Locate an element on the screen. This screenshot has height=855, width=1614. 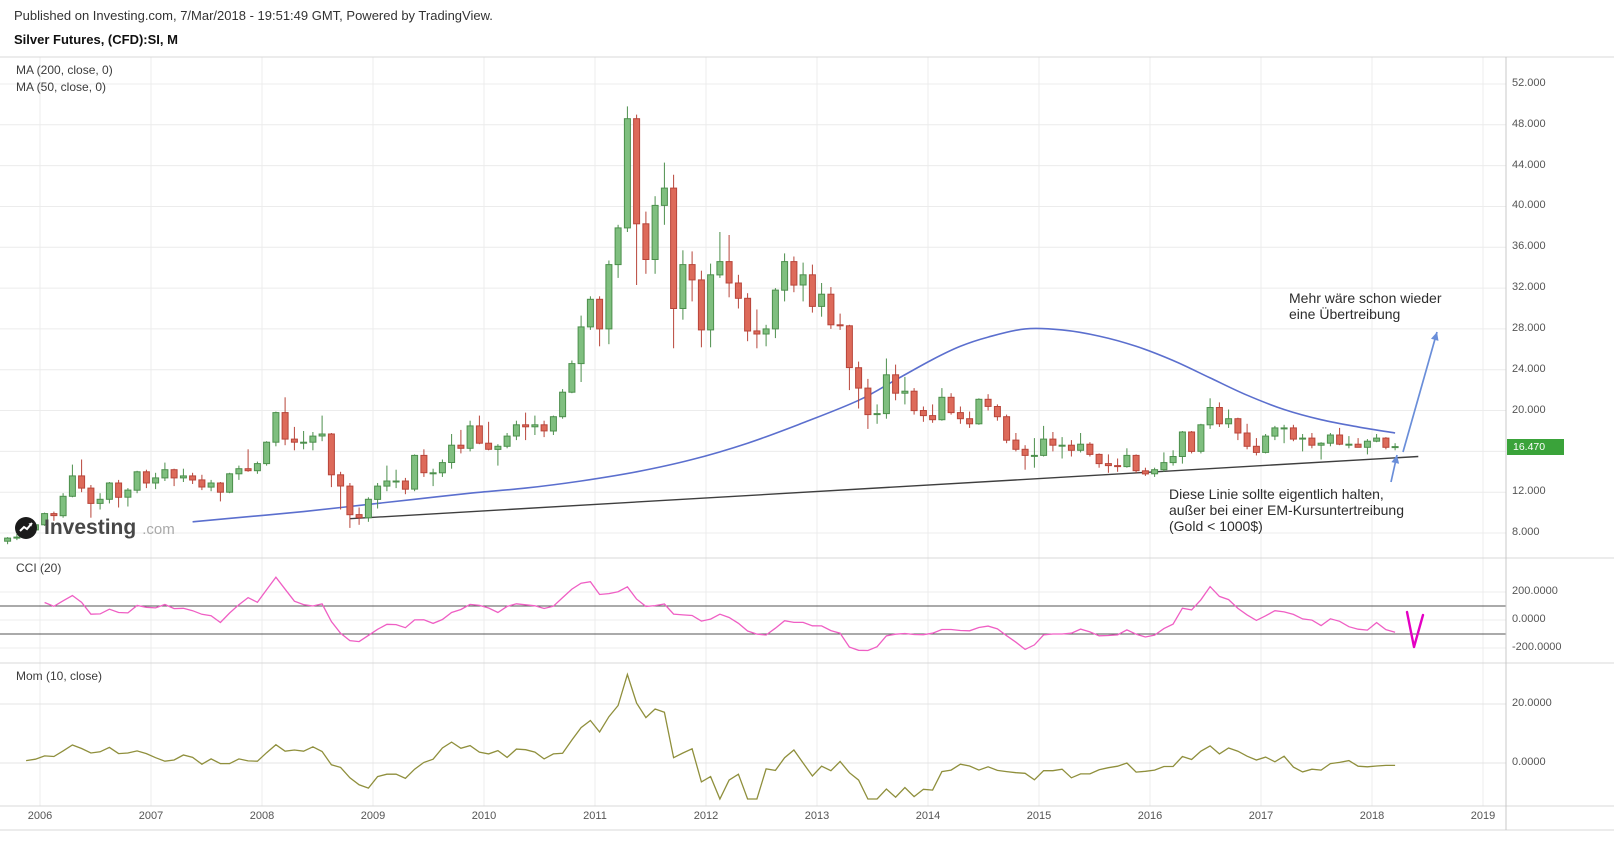
year-label: 2008 is located at coordinates (262, 816).